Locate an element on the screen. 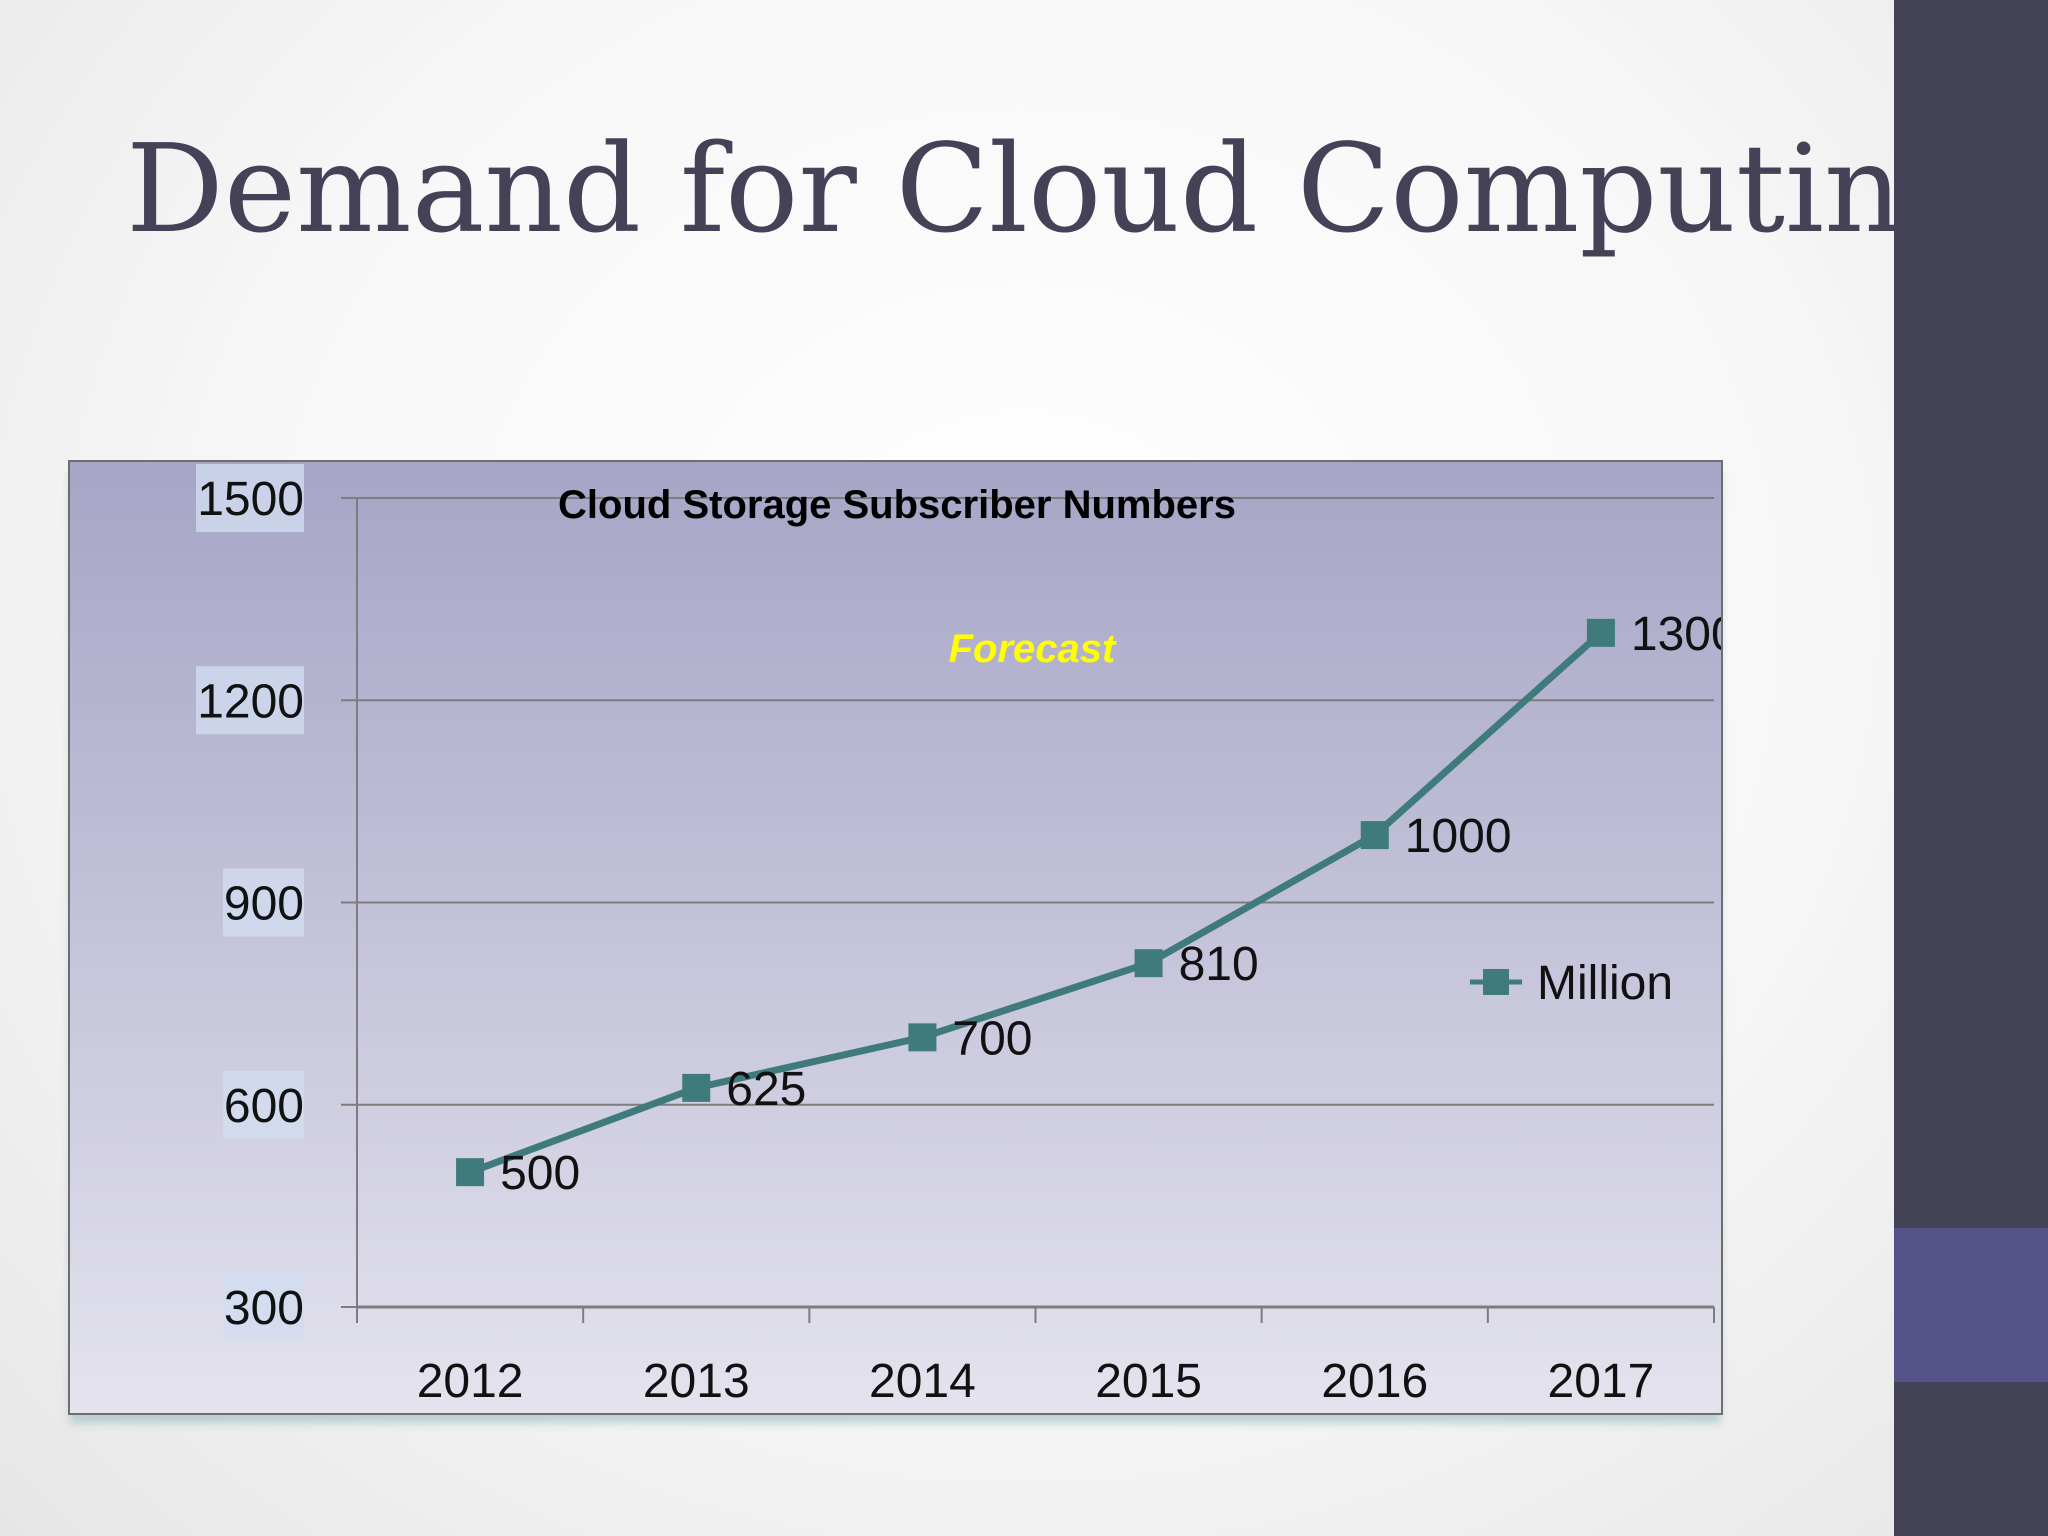 The height and width of the screenshot is (1536, 2048). y-tick-label: 1500 is located at coordinates (250, 499).